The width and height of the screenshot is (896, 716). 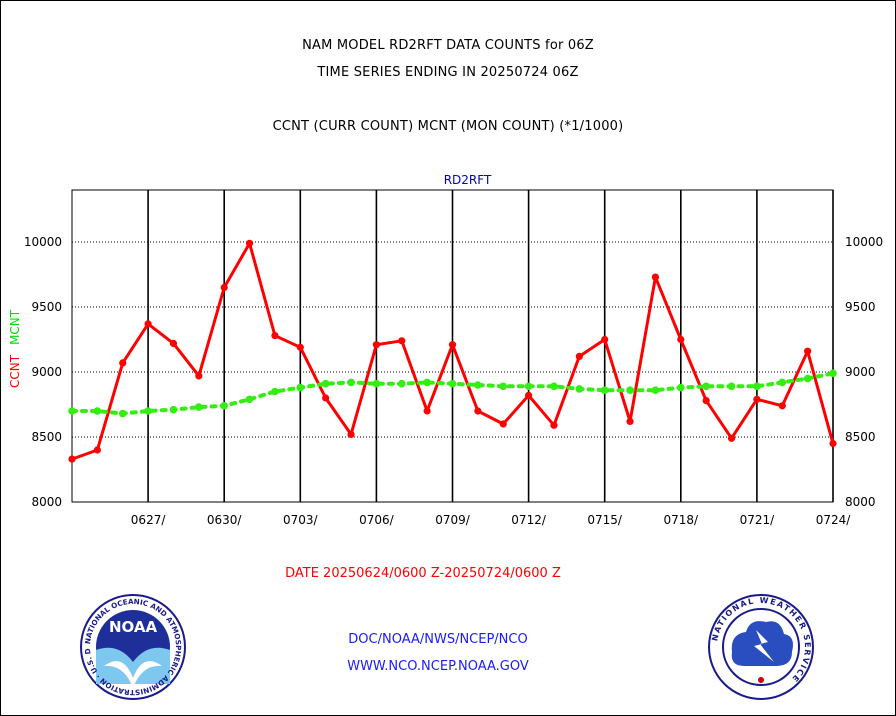 What do you see at coordinates (15, 371) in the screenshot?
I see `y-axis-label-part: CCNT` at bounding box center [15, 371].